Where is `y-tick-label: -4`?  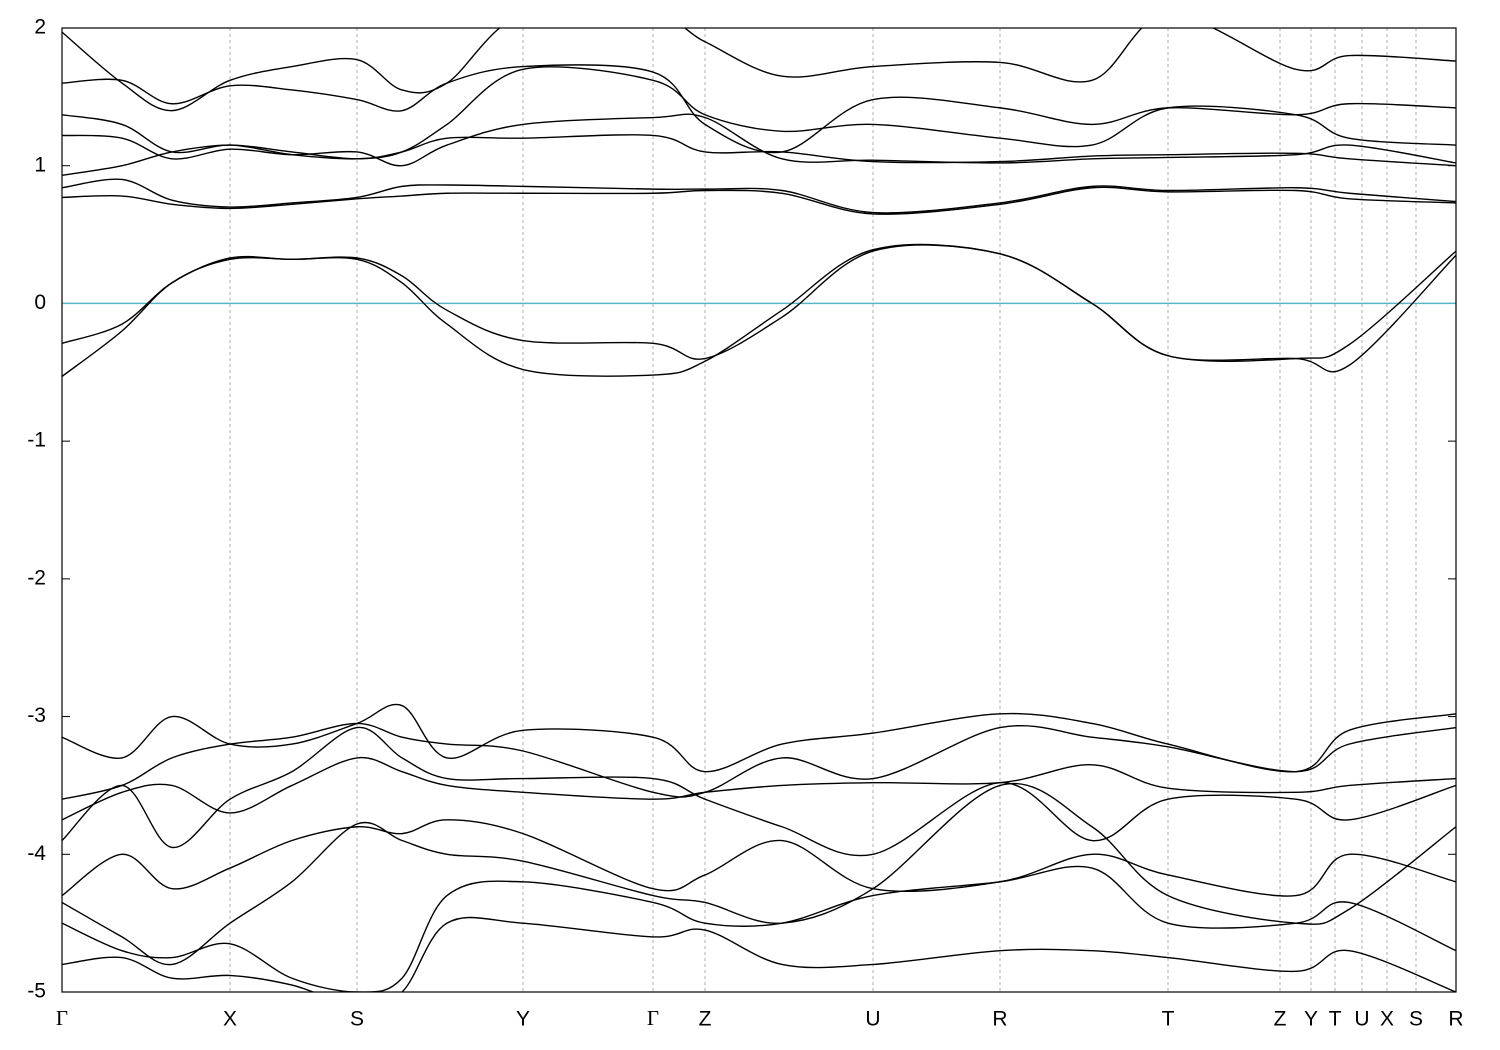 y-tick-label: -4 is located at coordinates (36, 853).